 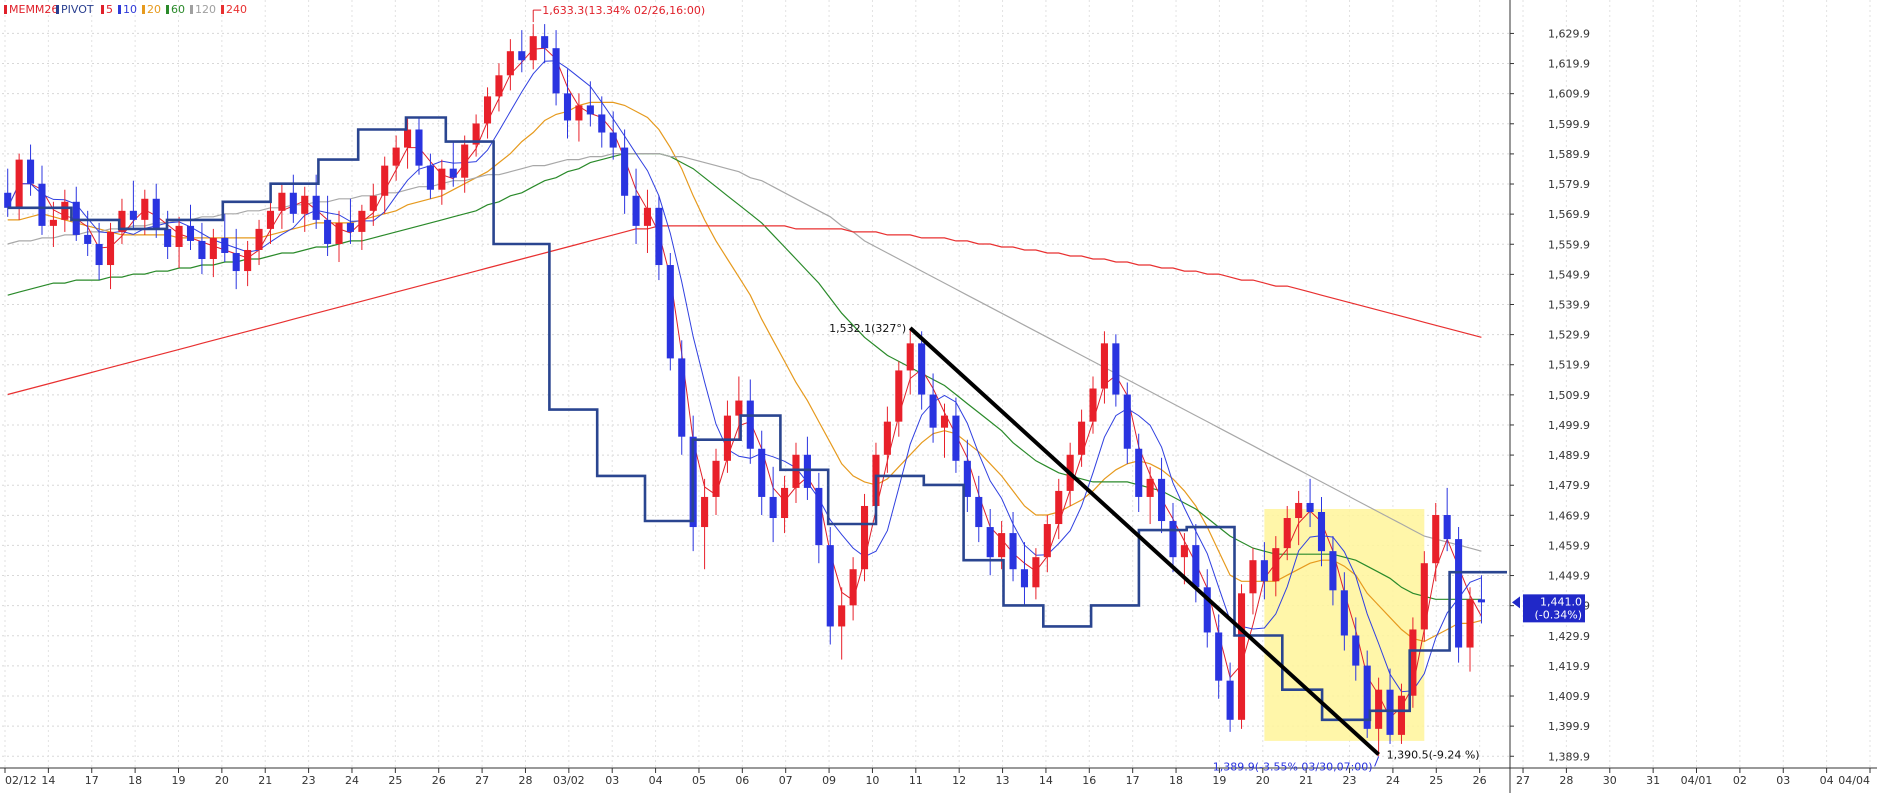 What do you see at coordinates (21, 780) in the screenshot?
I see `x-tick-label: 02/12` at bounding box center [21, 780].